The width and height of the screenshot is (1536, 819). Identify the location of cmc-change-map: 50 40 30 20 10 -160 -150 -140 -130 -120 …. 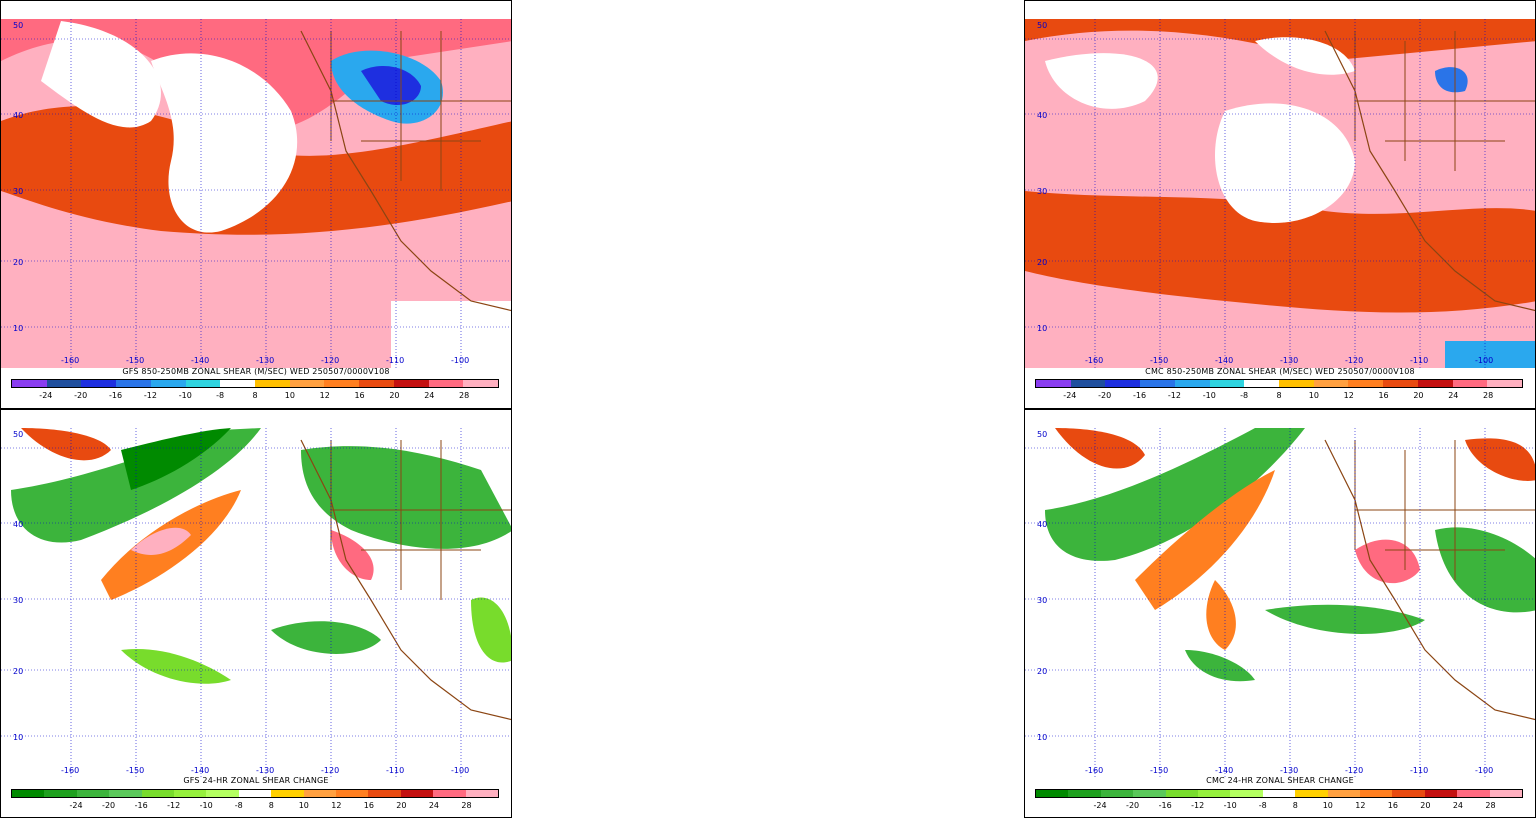
(1280, 603).